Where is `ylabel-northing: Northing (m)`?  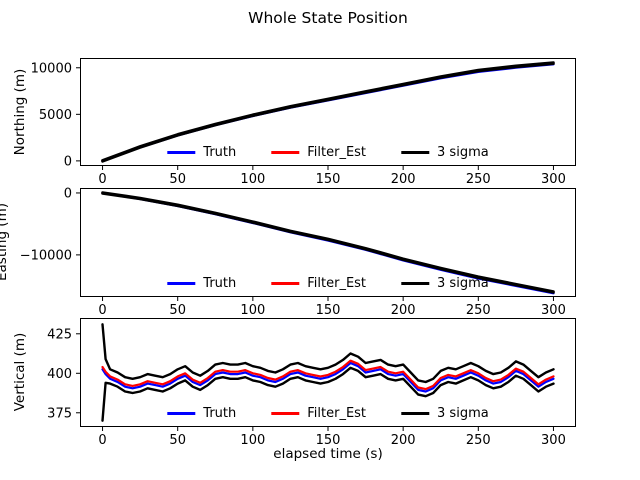
ylabel-northing: Northing (m) is located at coordinates (20, 112).